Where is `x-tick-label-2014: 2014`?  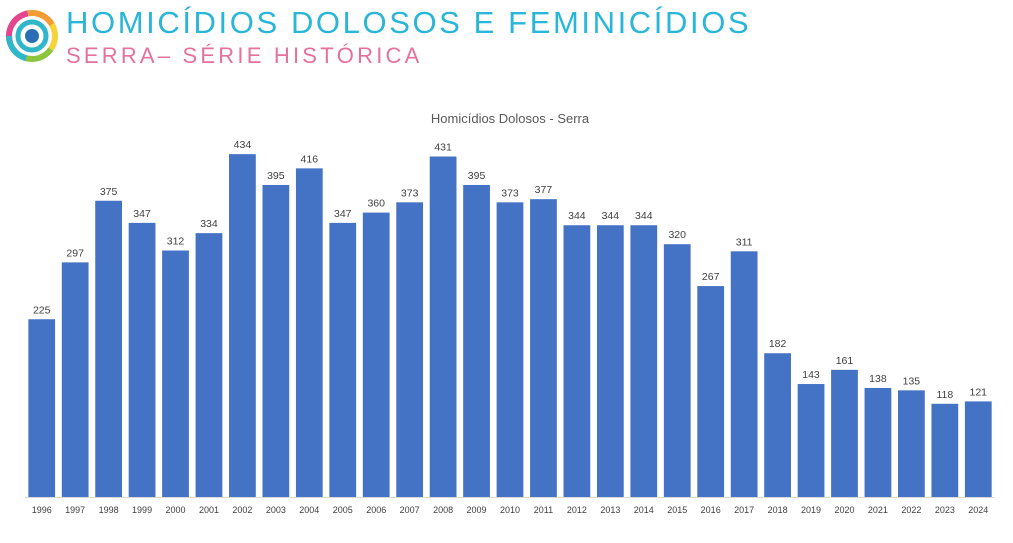
x-tick-label-2014: 2014 is located at coordinates (644, 510).